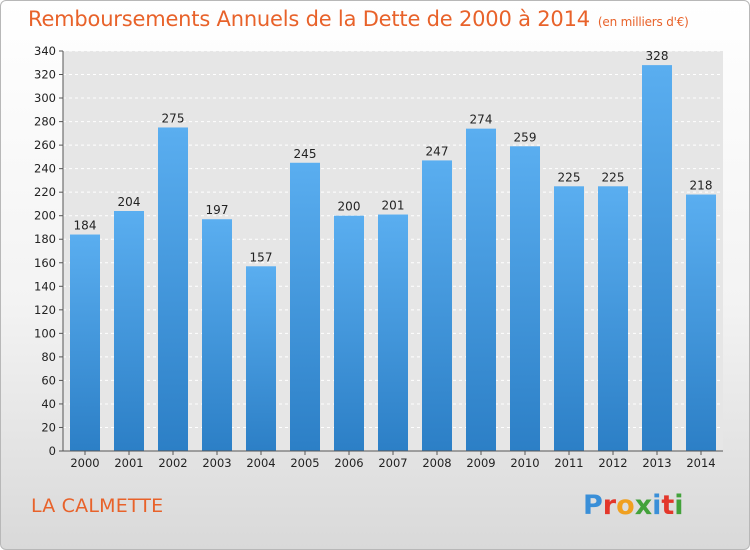 The height and width of the screenshot is (550, 750). Describe the element at coordinates (48, 404) in the screenshot. I see `y-tick-label: 40` at that location.